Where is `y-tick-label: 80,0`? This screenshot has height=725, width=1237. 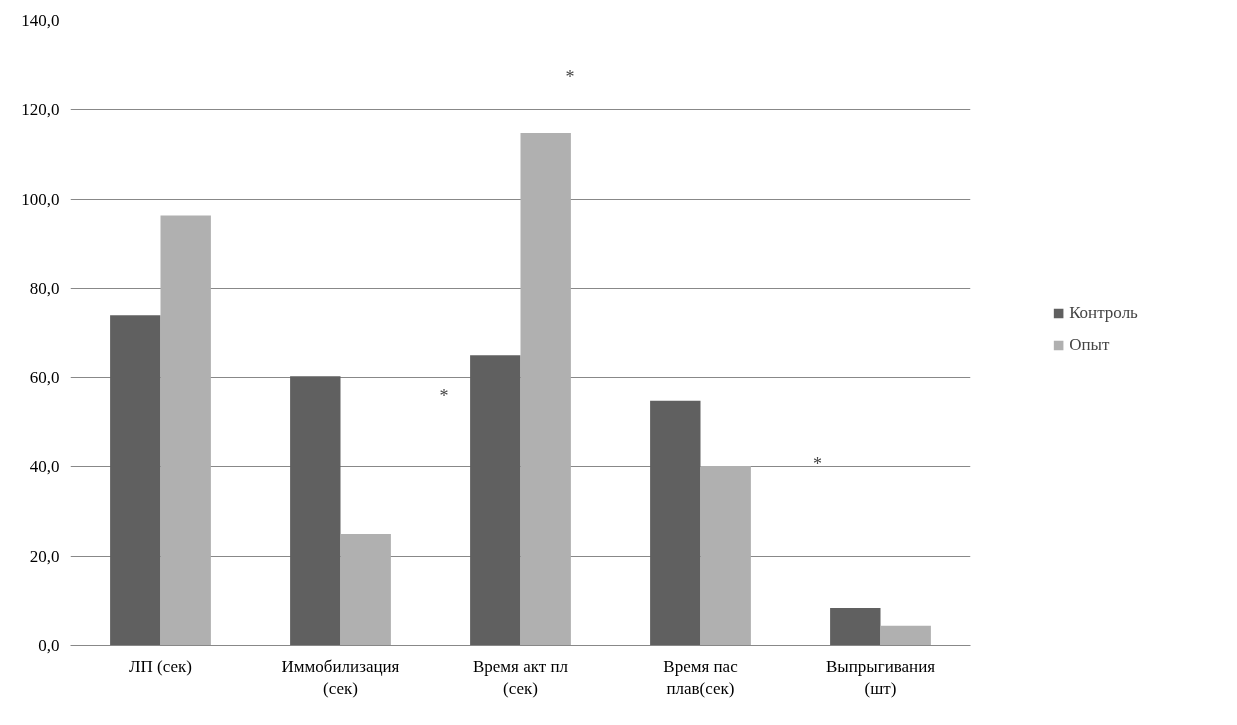
y-tick-label: 80,0 is located at coordinates (44, 288).